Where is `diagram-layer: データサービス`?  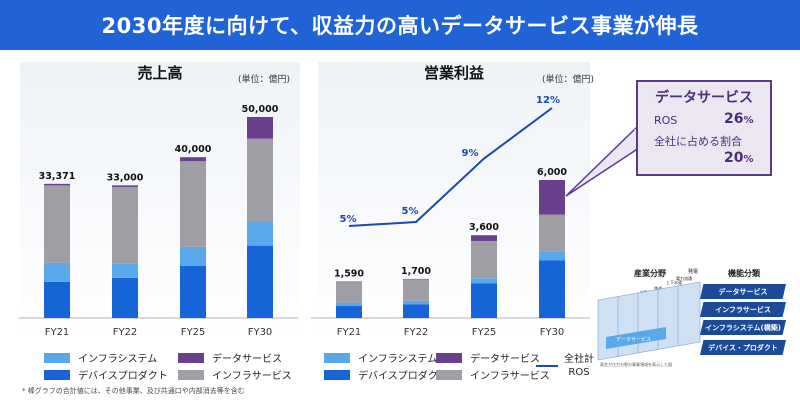 diagram-layer: データサービス is located at coordinates (743, 291).